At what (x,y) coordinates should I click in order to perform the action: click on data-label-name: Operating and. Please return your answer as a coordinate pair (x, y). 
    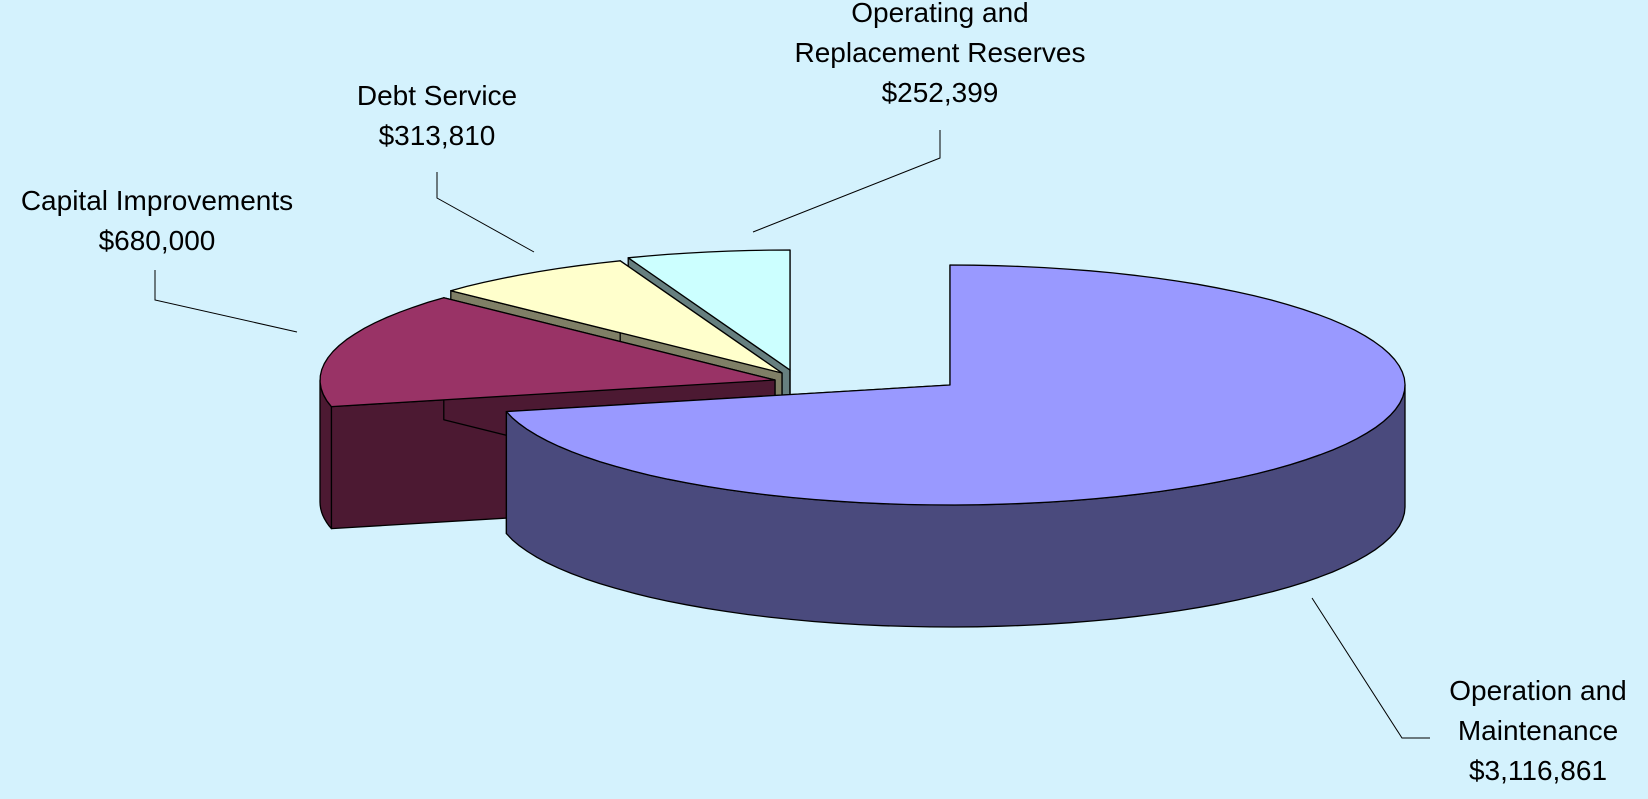
    Looking at the image, I should click on (939, 14).